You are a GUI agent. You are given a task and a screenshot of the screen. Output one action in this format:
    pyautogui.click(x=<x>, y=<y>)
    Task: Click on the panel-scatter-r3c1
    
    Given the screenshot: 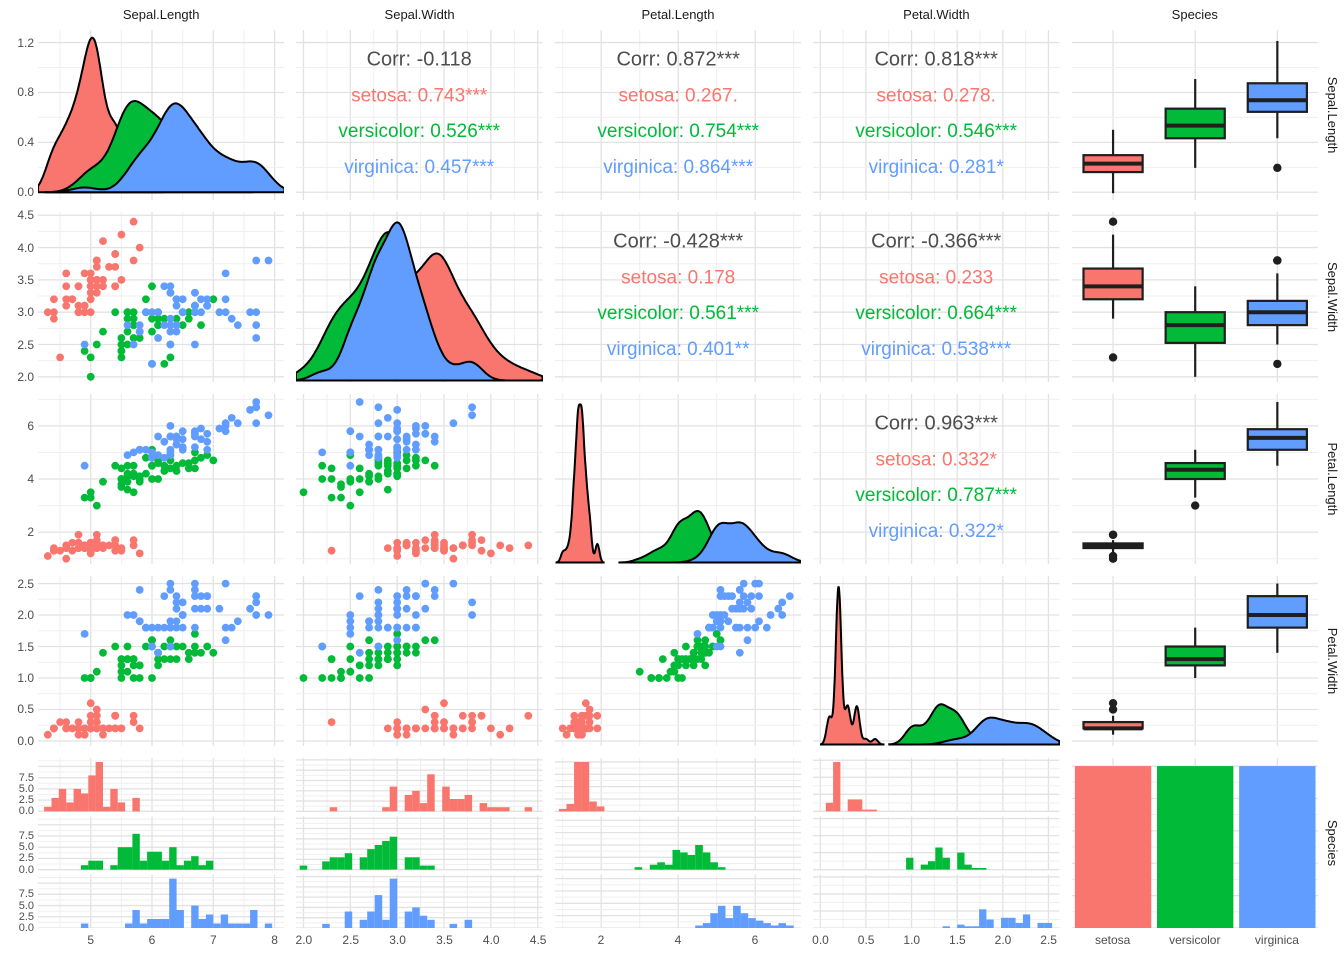 What is the action you would take?
    pyautogui.click(x=161, y=479)
    